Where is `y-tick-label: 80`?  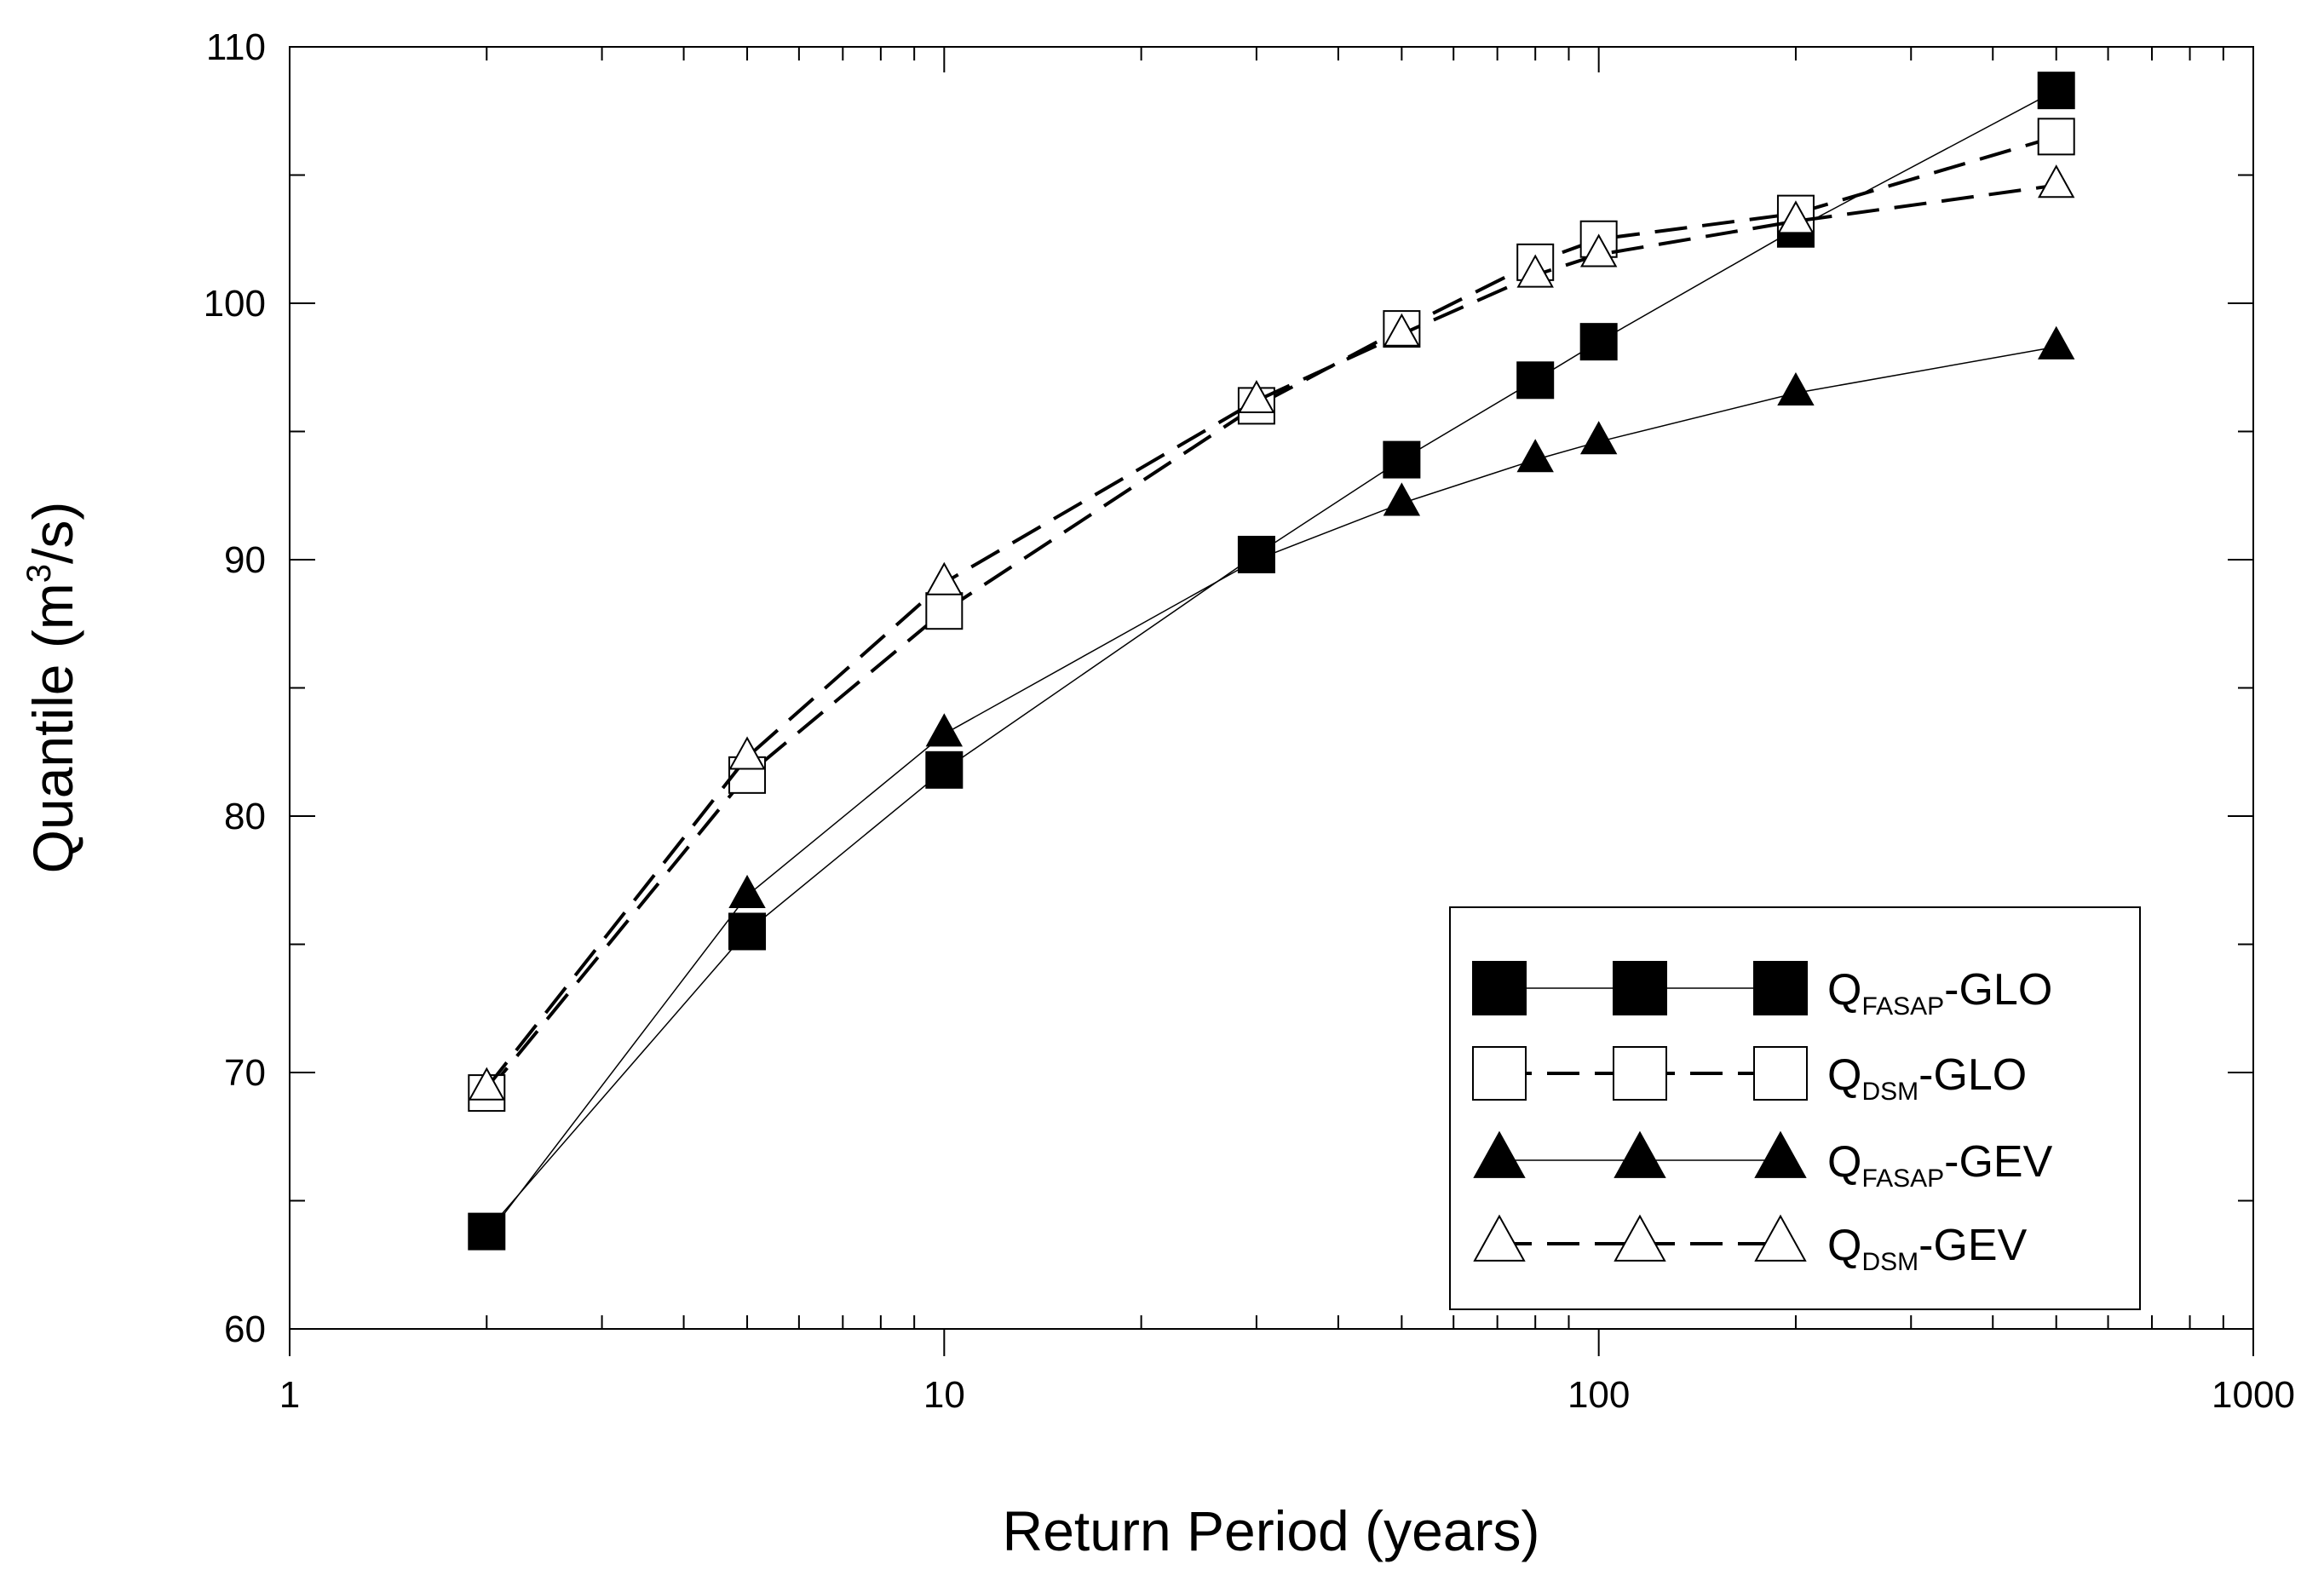 y-tick-label: 80 is located at coordinates (245, 817).